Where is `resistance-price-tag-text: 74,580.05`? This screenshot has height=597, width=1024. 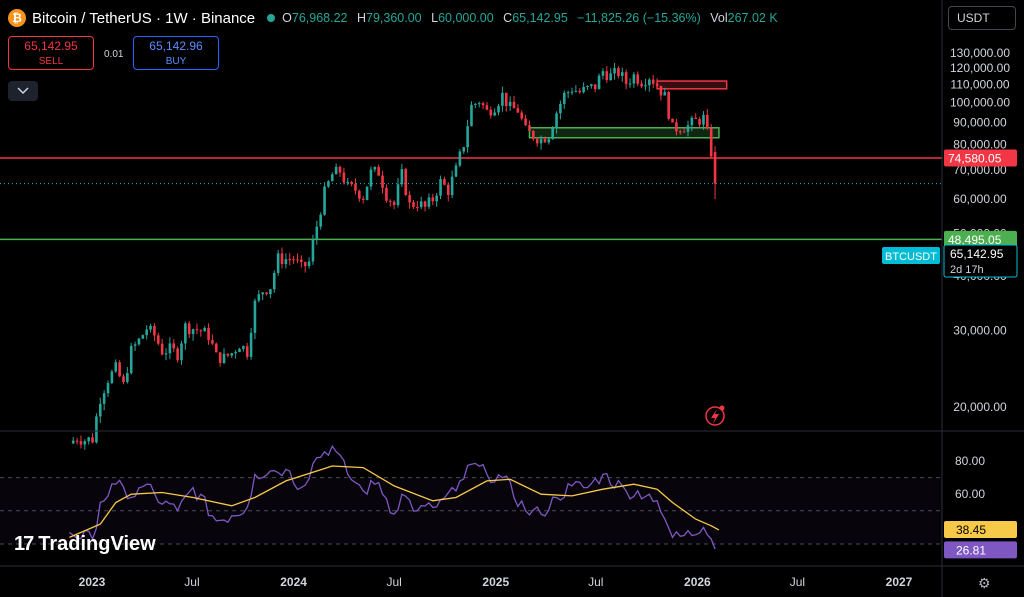 resistance-price-tag-text: 74,580.05 is located at coordinates (975, 158).